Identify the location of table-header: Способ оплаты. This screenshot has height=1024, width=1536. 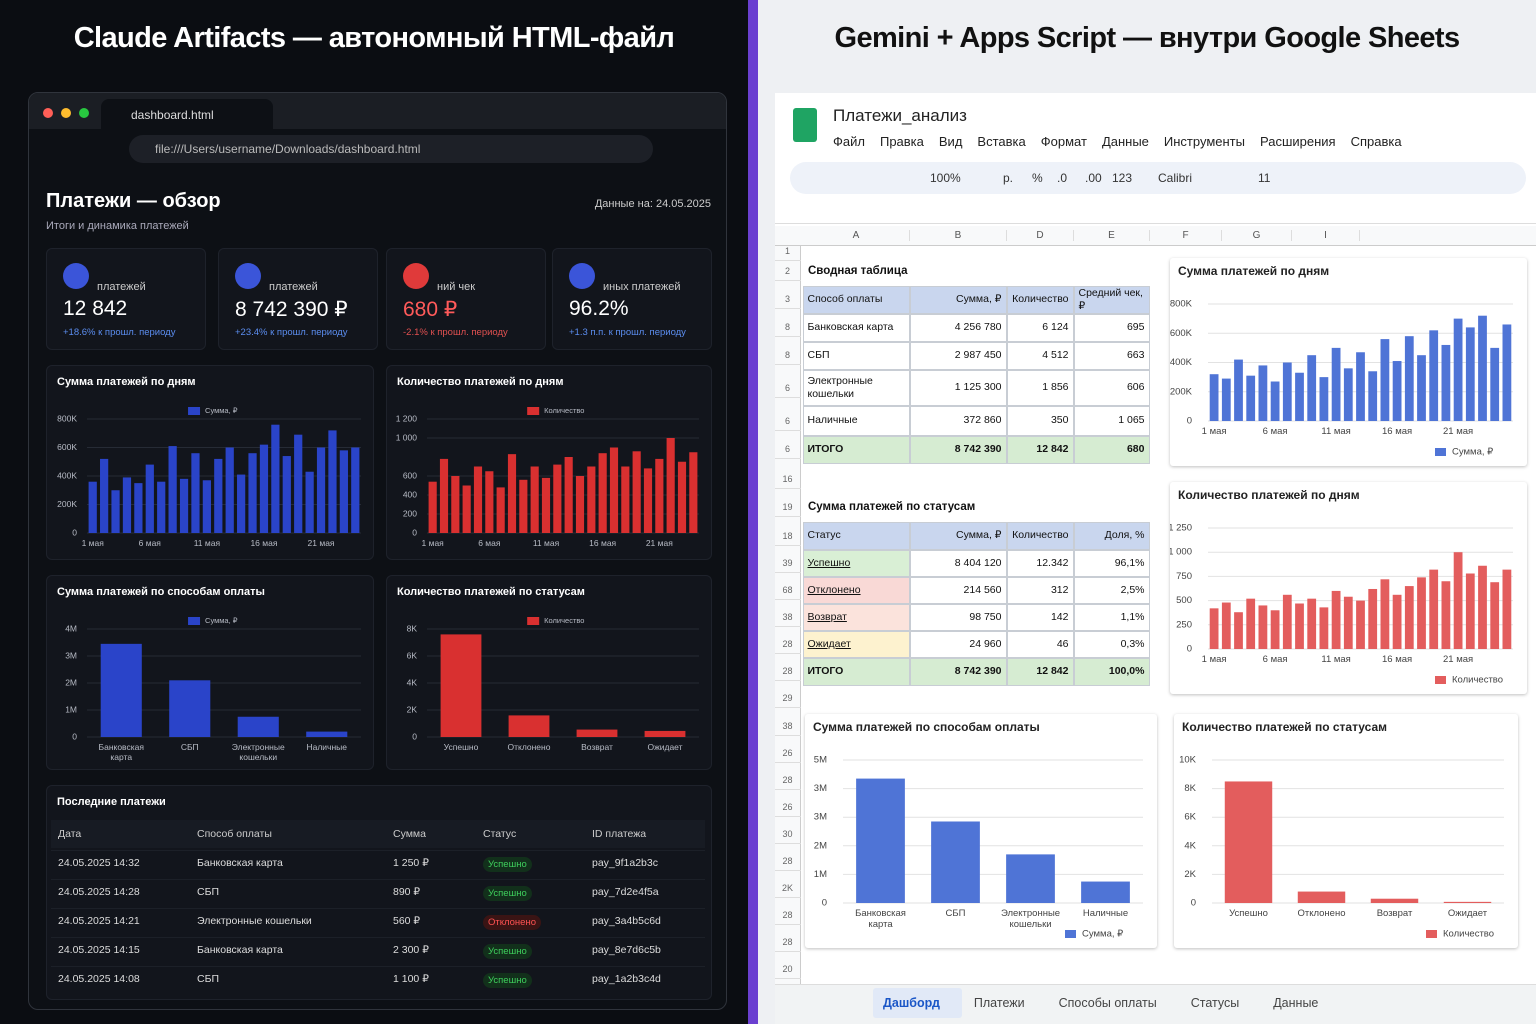
(234, 834).